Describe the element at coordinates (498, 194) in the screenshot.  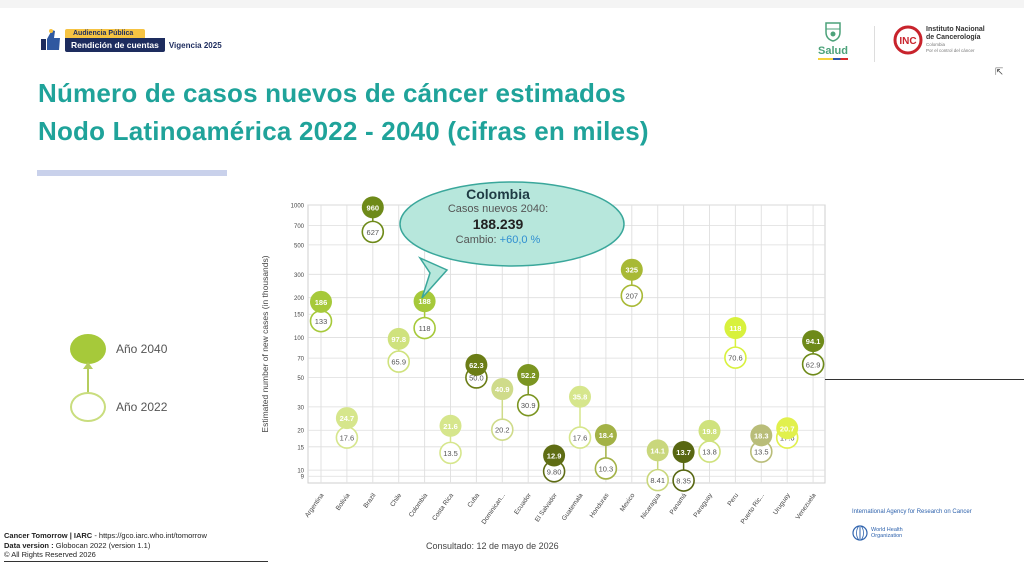
I see `tooltip-country: Colombia` at that location.